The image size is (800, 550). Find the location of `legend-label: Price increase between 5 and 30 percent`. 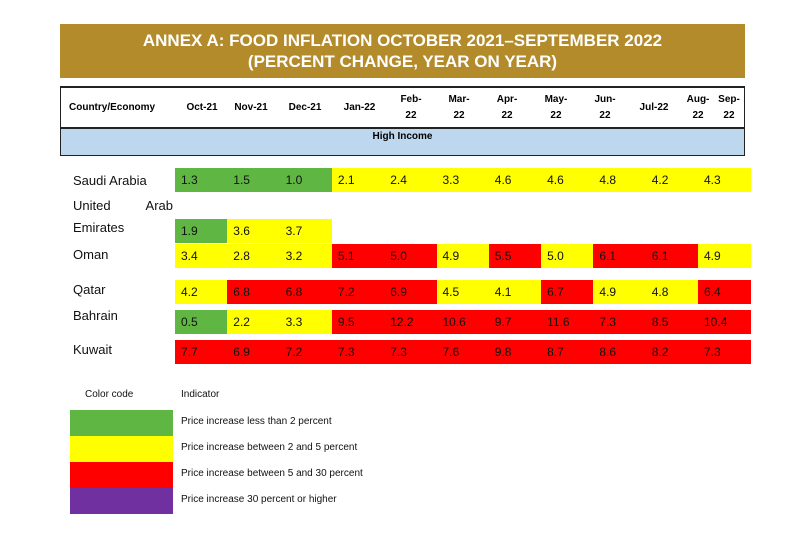

legend-label: Price increase between 5 and 30 percent is located at coordinates (272, 473).